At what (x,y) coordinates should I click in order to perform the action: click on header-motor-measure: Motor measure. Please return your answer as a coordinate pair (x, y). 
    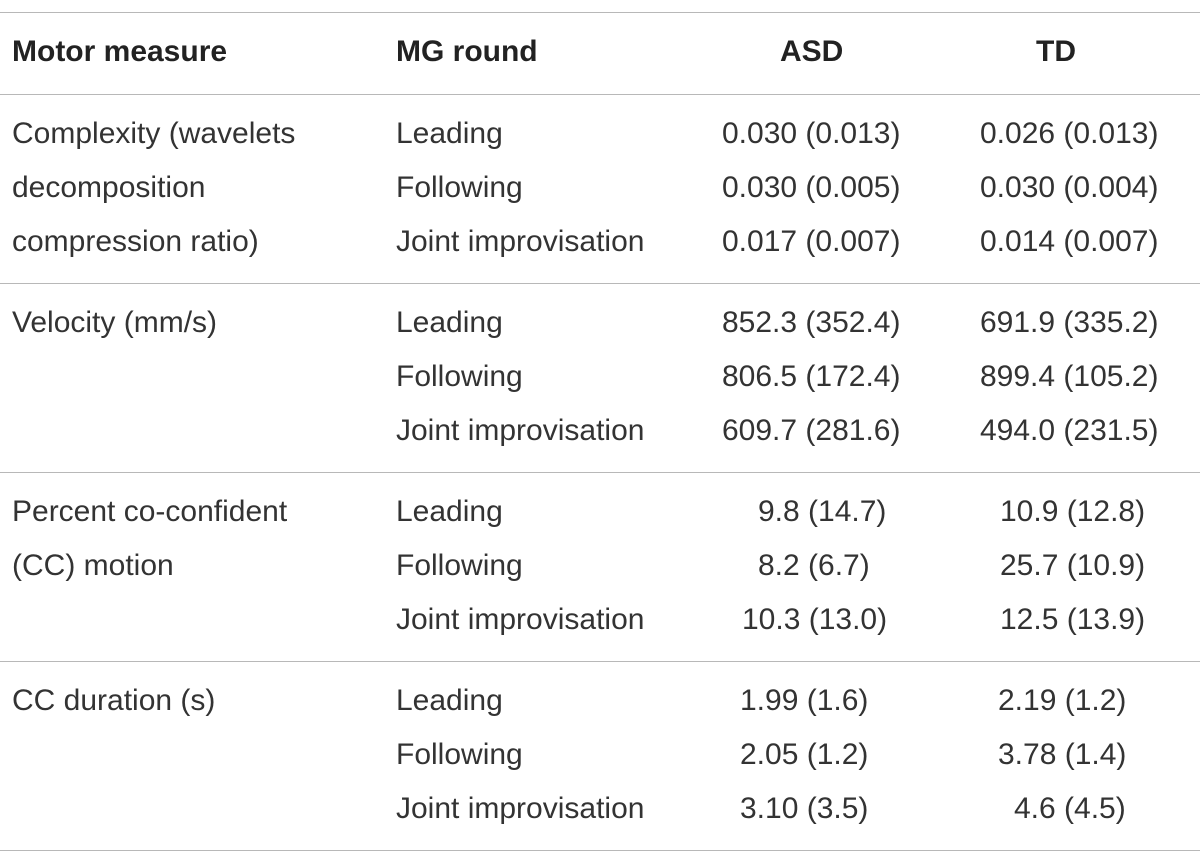
    Looking at the image, I should click on (120, 51).